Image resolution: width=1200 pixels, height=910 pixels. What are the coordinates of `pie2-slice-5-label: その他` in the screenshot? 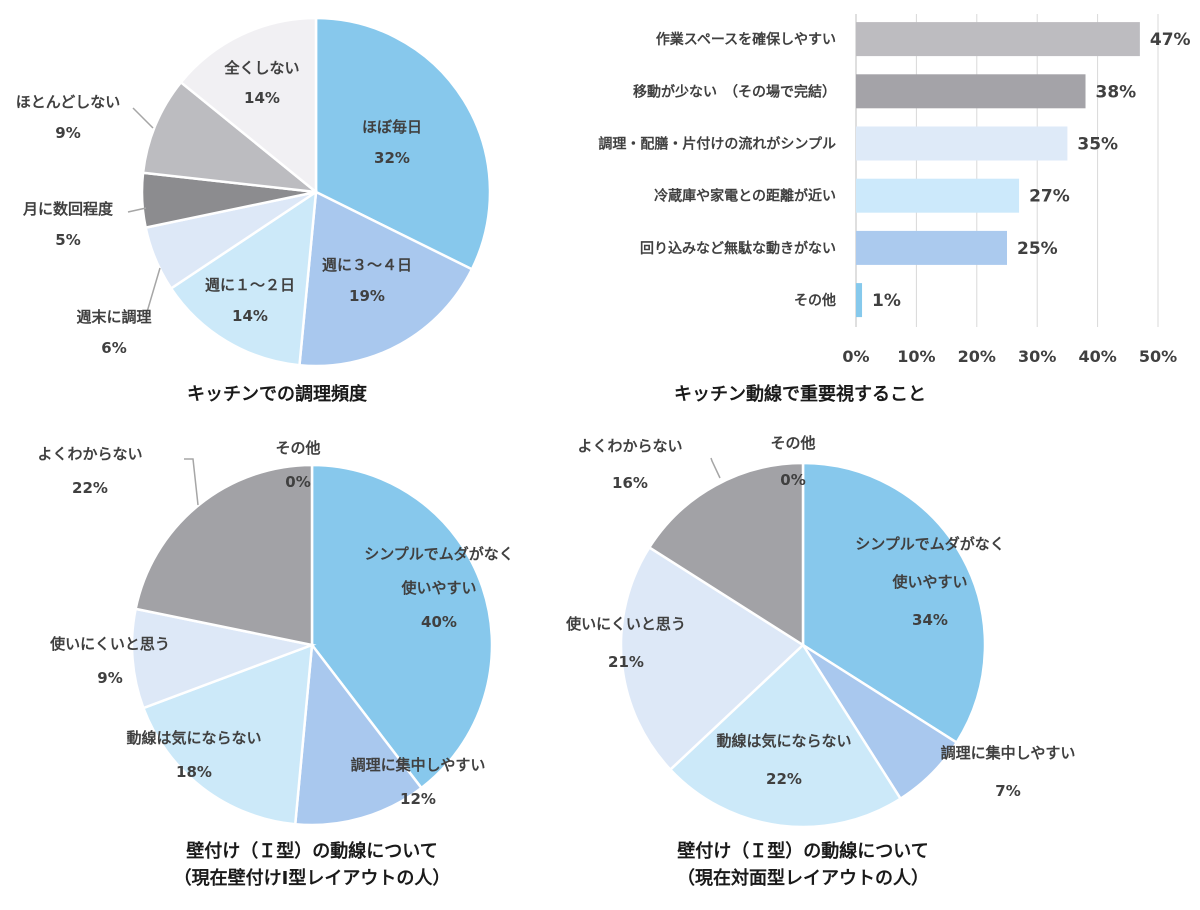 It's located at (297, 448).